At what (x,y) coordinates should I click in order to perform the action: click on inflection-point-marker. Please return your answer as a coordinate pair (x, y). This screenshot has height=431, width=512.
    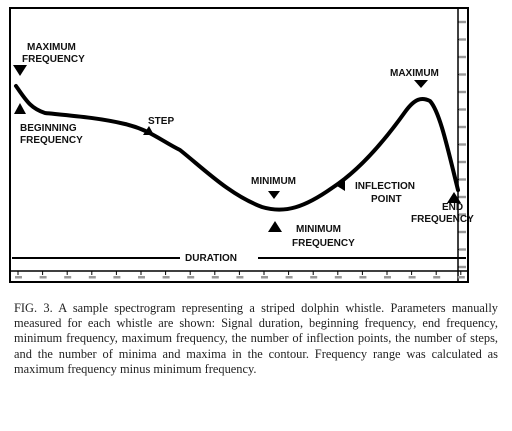
    Looking at the image, I should click on (341, 186).